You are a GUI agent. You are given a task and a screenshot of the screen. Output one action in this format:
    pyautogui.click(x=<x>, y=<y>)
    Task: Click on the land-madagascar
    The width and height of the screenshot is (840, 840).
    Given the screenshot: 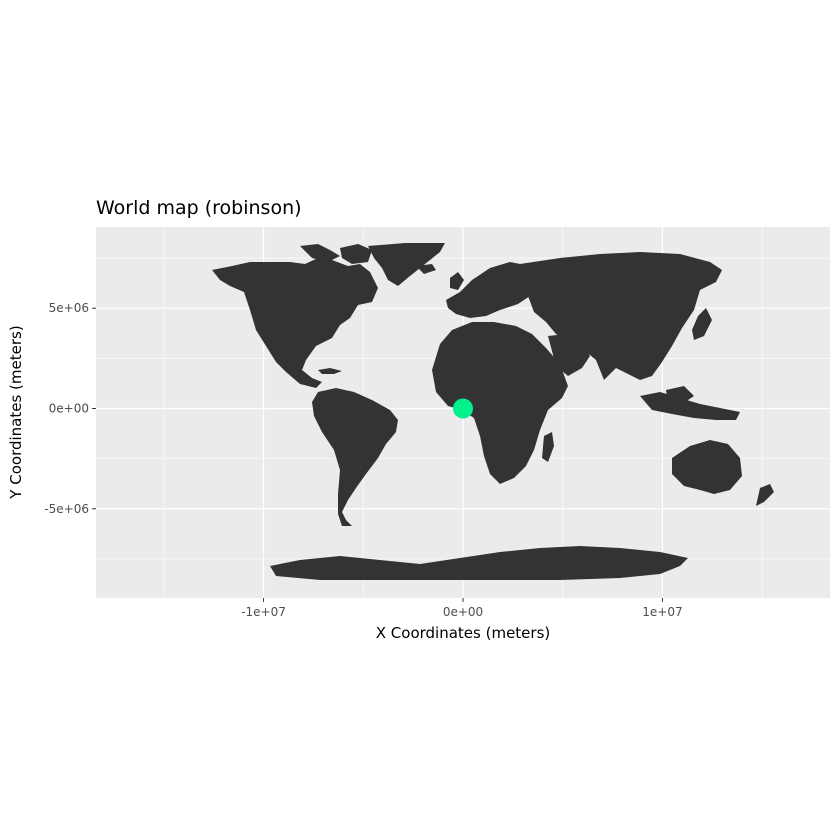 What is the action you would take?
    pyautogui.click(x=548, y=447)
    